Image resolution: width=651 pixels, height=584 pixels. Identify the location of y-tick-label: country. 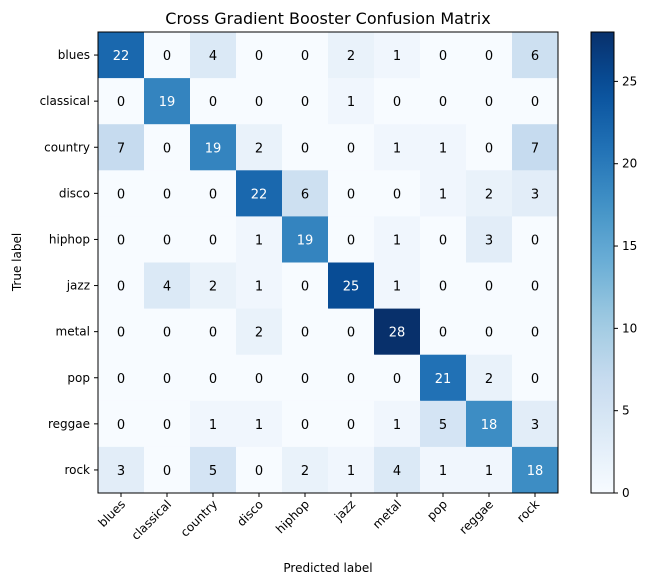
(67, 147).